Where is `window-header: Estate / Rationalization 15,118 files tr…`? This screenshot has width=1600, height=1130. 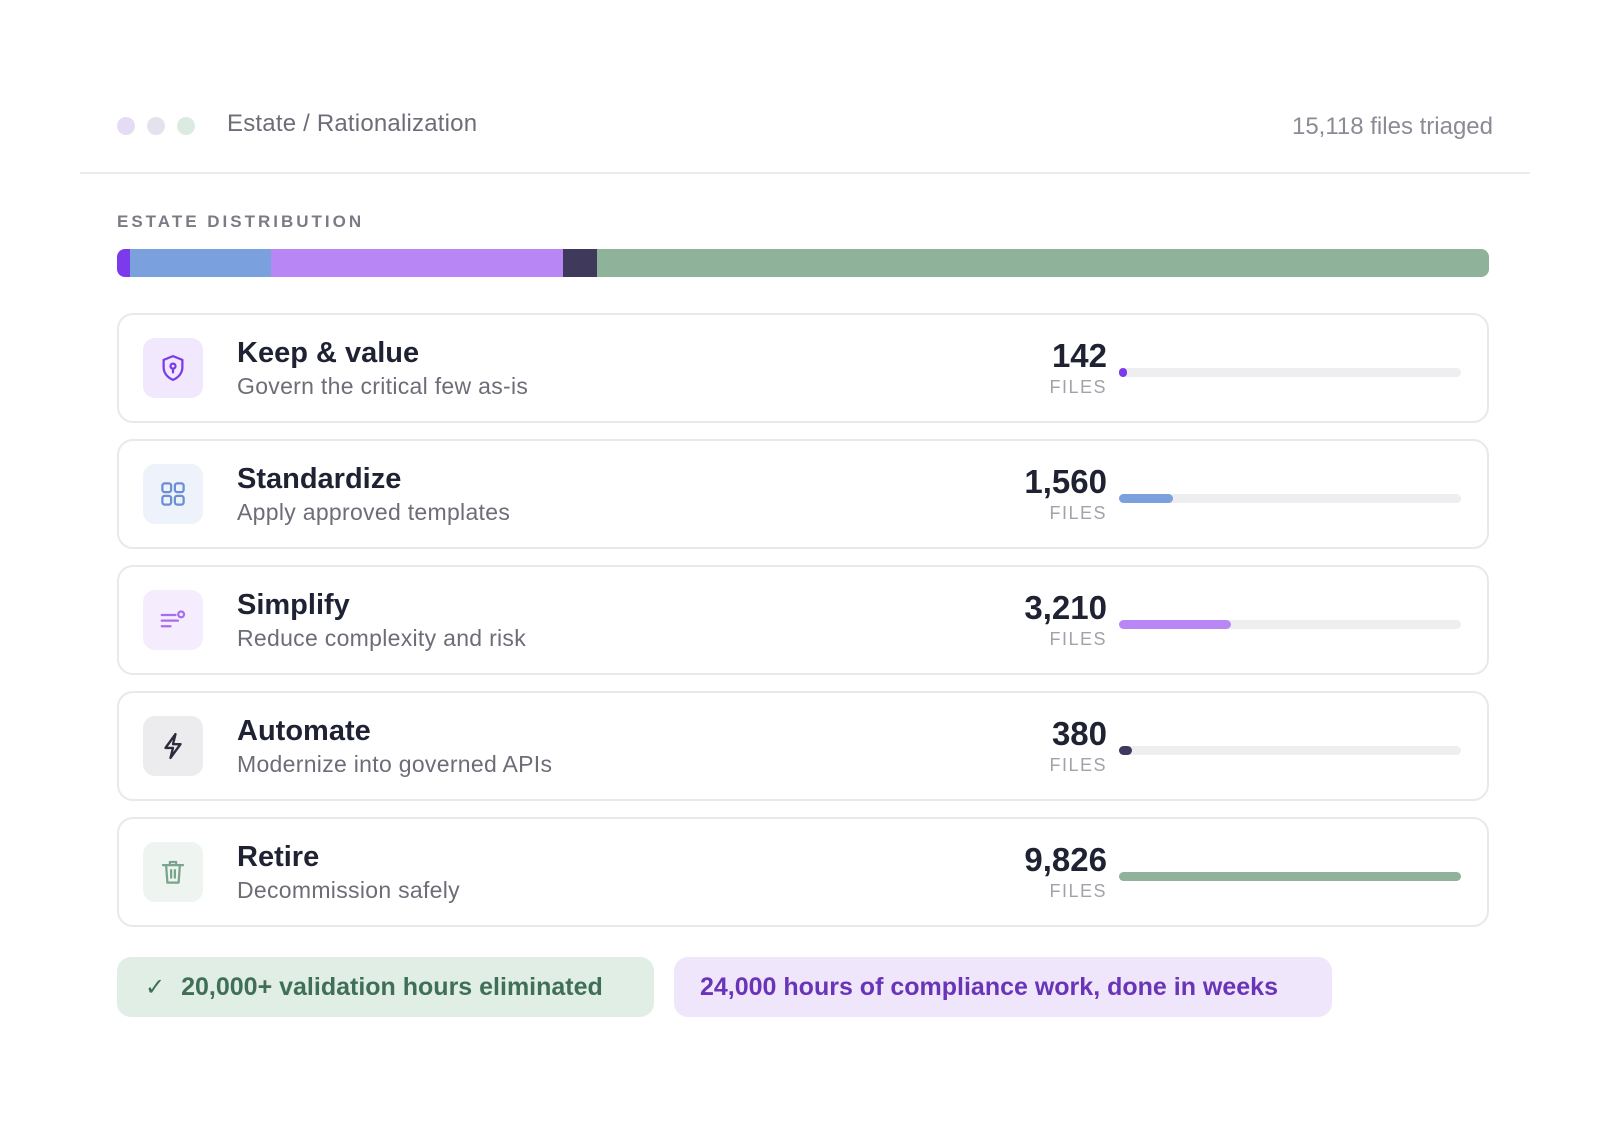
window-header: Estate / Rationalization 15,118 files tr… is located at coordinates (805, 135).